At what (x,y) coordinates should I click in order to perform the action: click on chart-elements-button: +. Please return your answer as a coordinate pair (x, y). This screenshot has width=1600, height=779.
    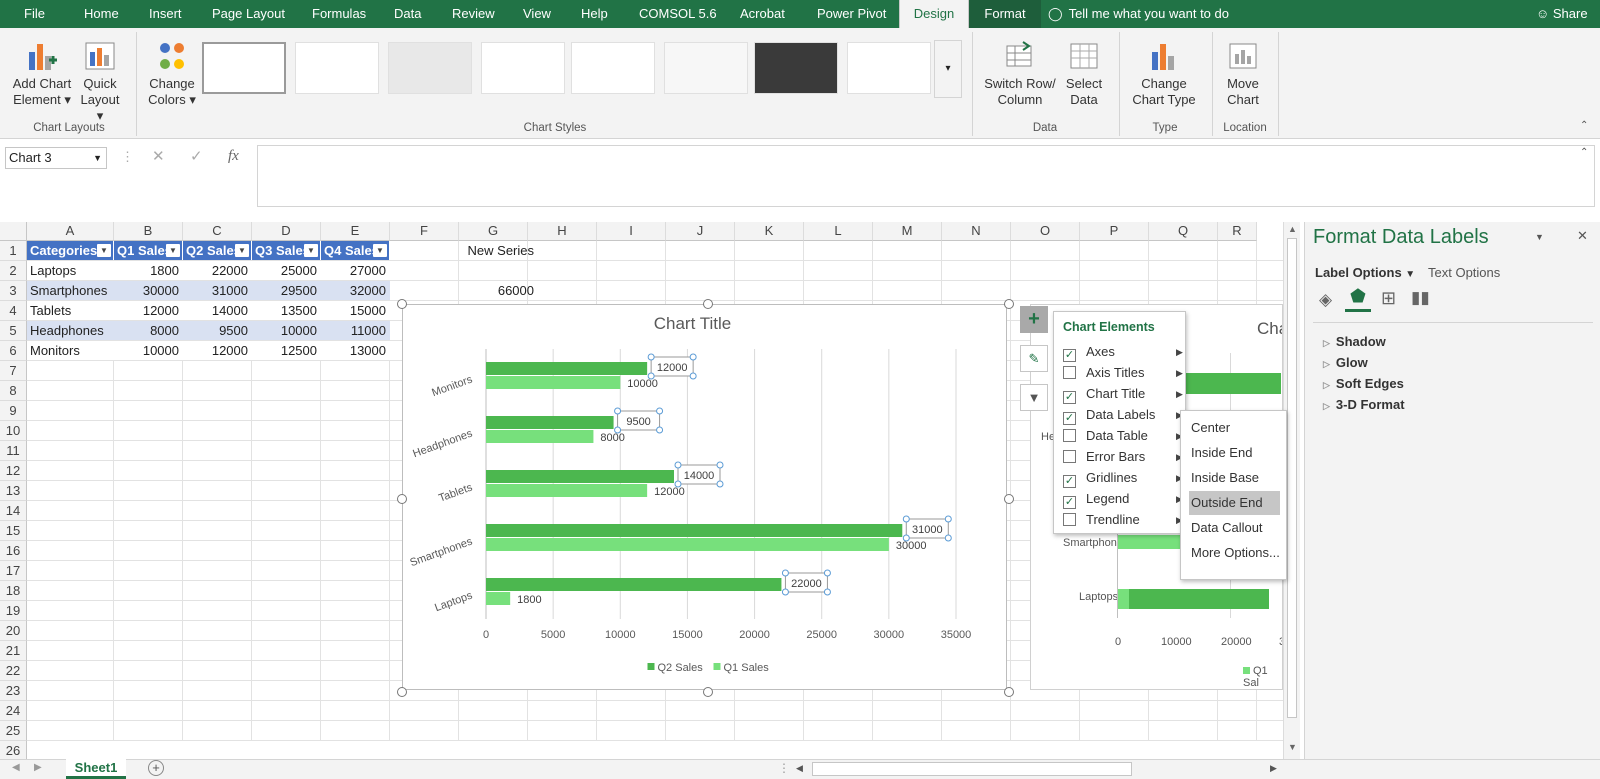
    Looking at the image, I should click on (1034, 319).